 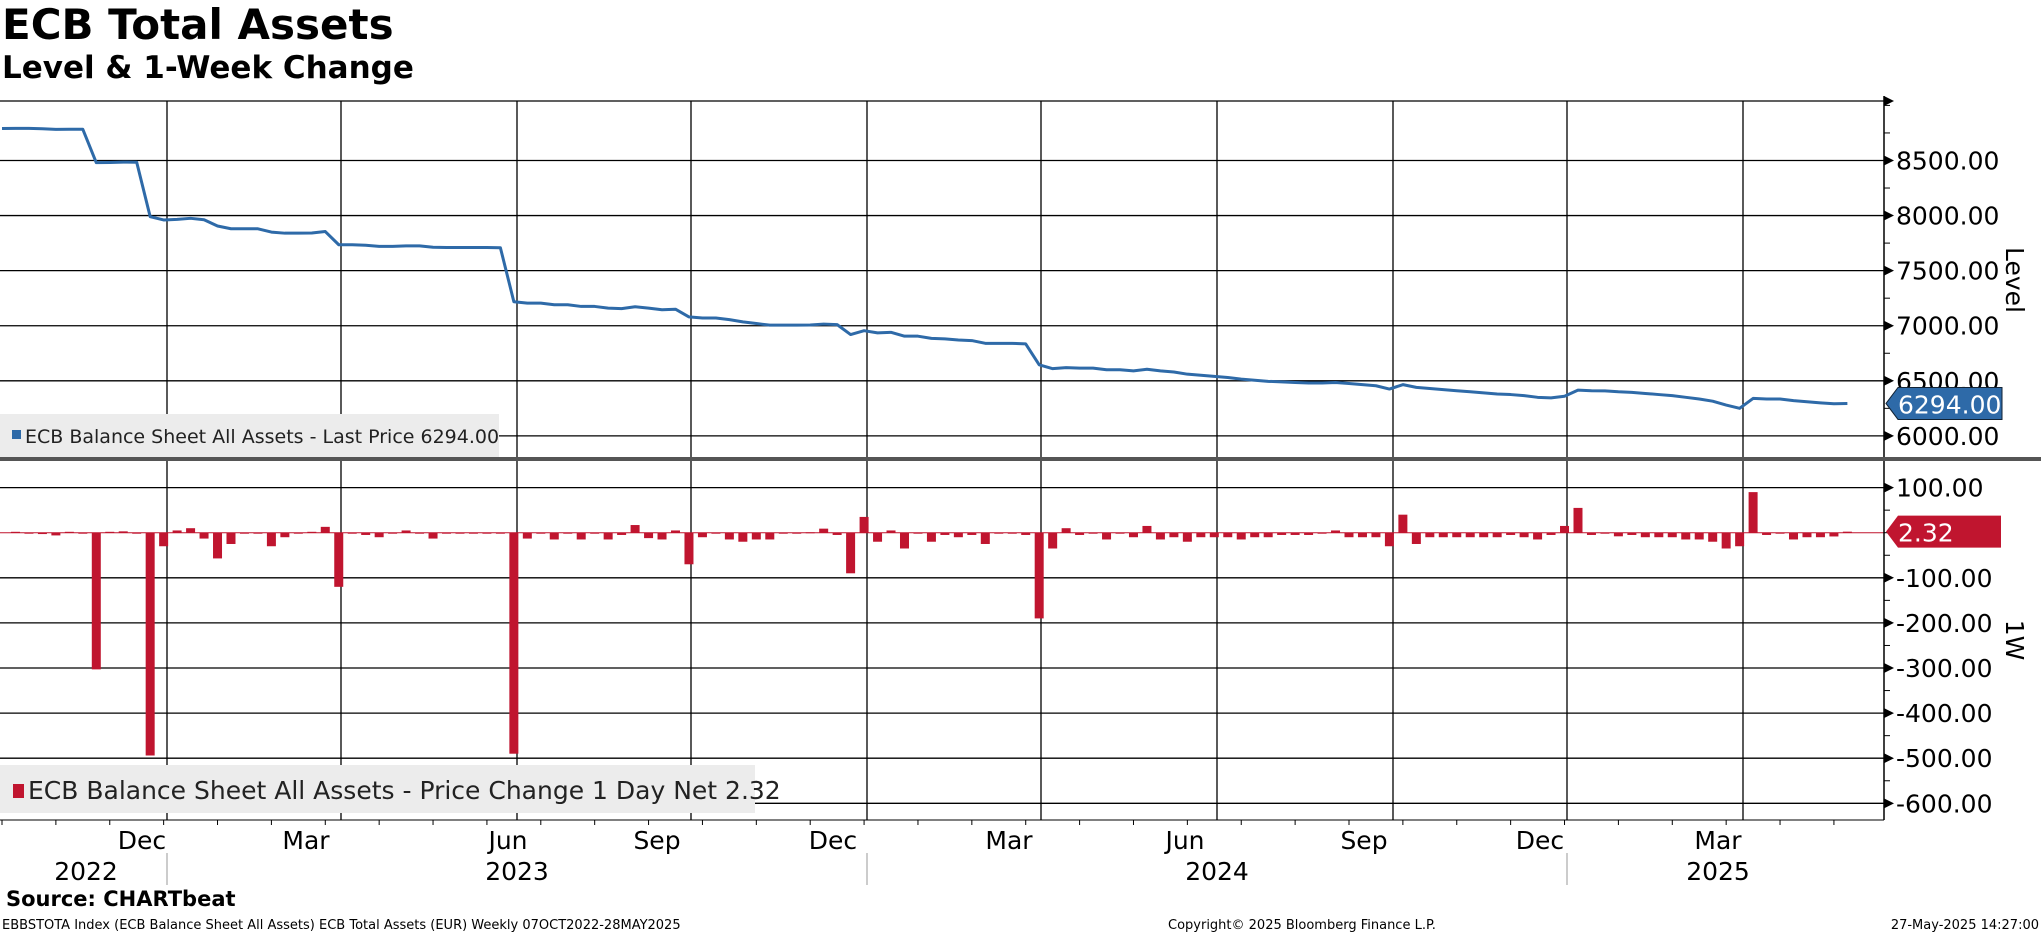 What do you see at coordinates (656, 840) in the screenshot?
I see `x-month-label: Sep` at bounding box center [656, 840].